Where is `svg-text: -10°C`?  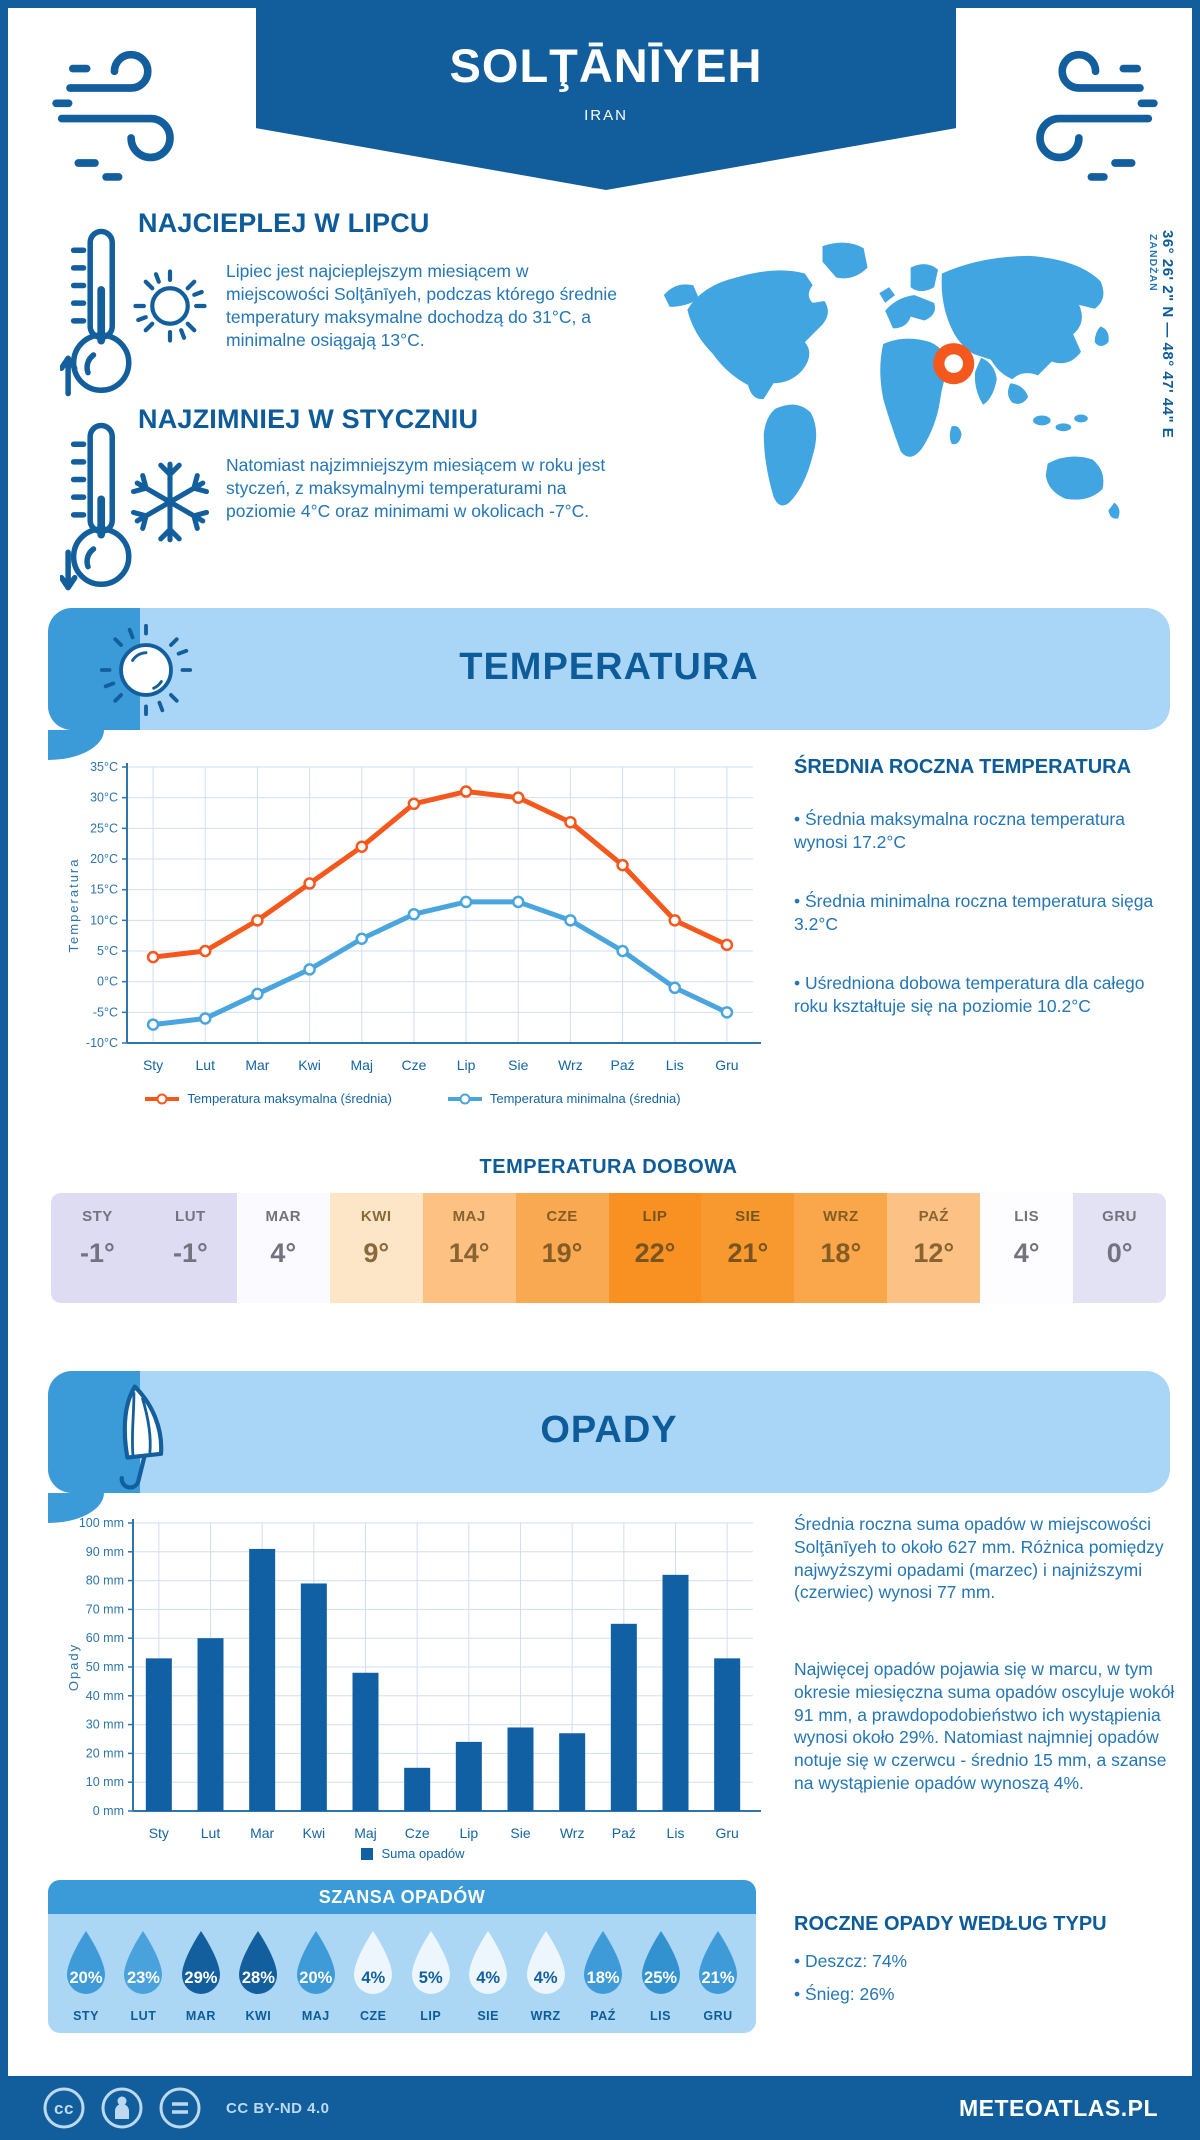 svg-text: -10°C is located at coordinates (102, 1043).